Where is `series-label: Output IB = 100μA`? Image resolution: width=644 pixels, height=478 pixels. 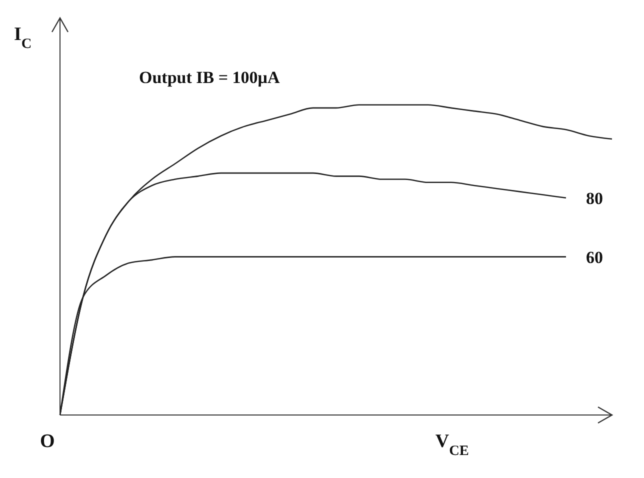 series-label: Output IB = 100μA is located at coordinates (209, 77).